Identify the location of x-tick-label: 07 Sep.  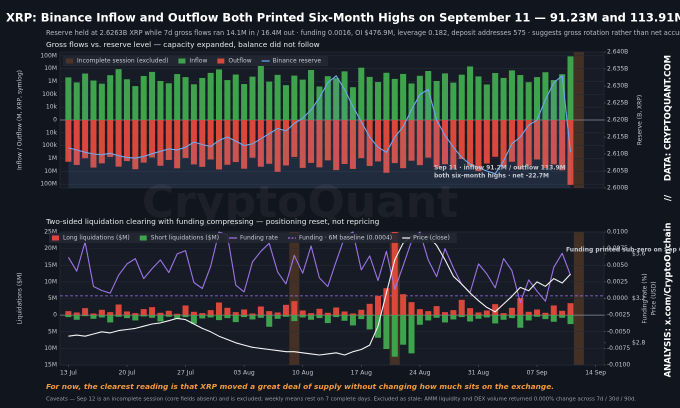
(537, 373).